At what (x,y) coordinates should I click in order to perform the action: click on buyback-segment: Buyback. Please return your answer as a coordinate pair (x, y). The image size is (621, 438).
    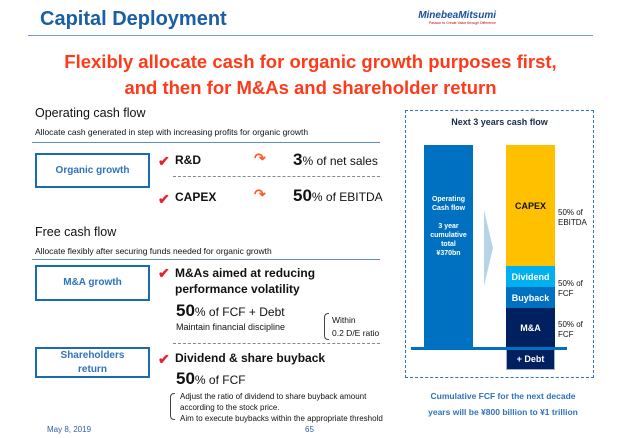
    Looking at the image, I should click on (530, 297).